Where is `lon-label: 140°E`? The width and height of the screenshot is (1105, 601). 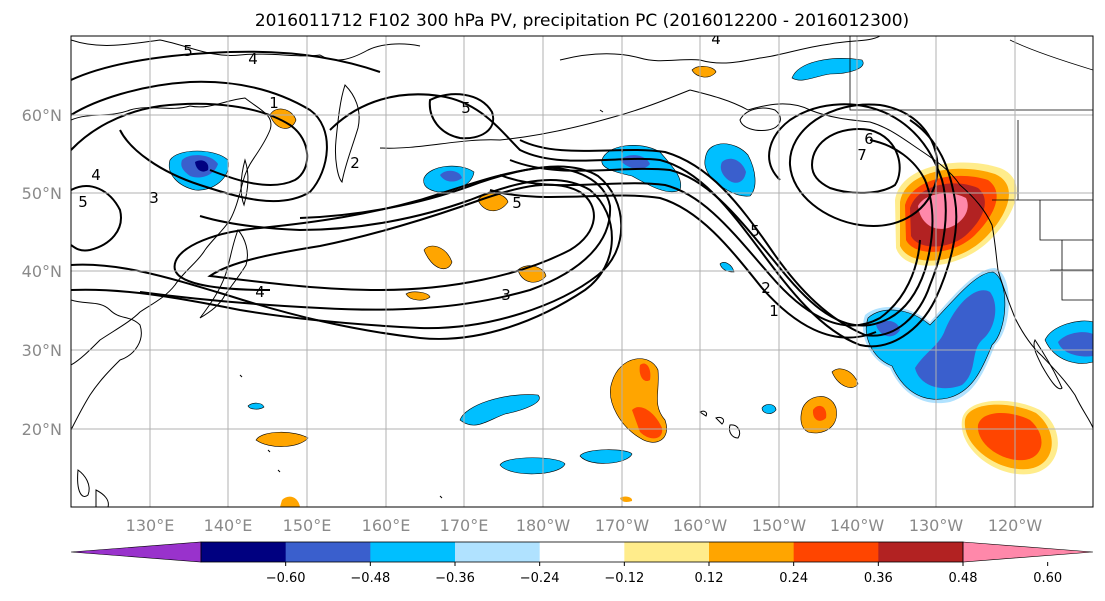 lon-label: 140°E is located at coordinates (228, 525).